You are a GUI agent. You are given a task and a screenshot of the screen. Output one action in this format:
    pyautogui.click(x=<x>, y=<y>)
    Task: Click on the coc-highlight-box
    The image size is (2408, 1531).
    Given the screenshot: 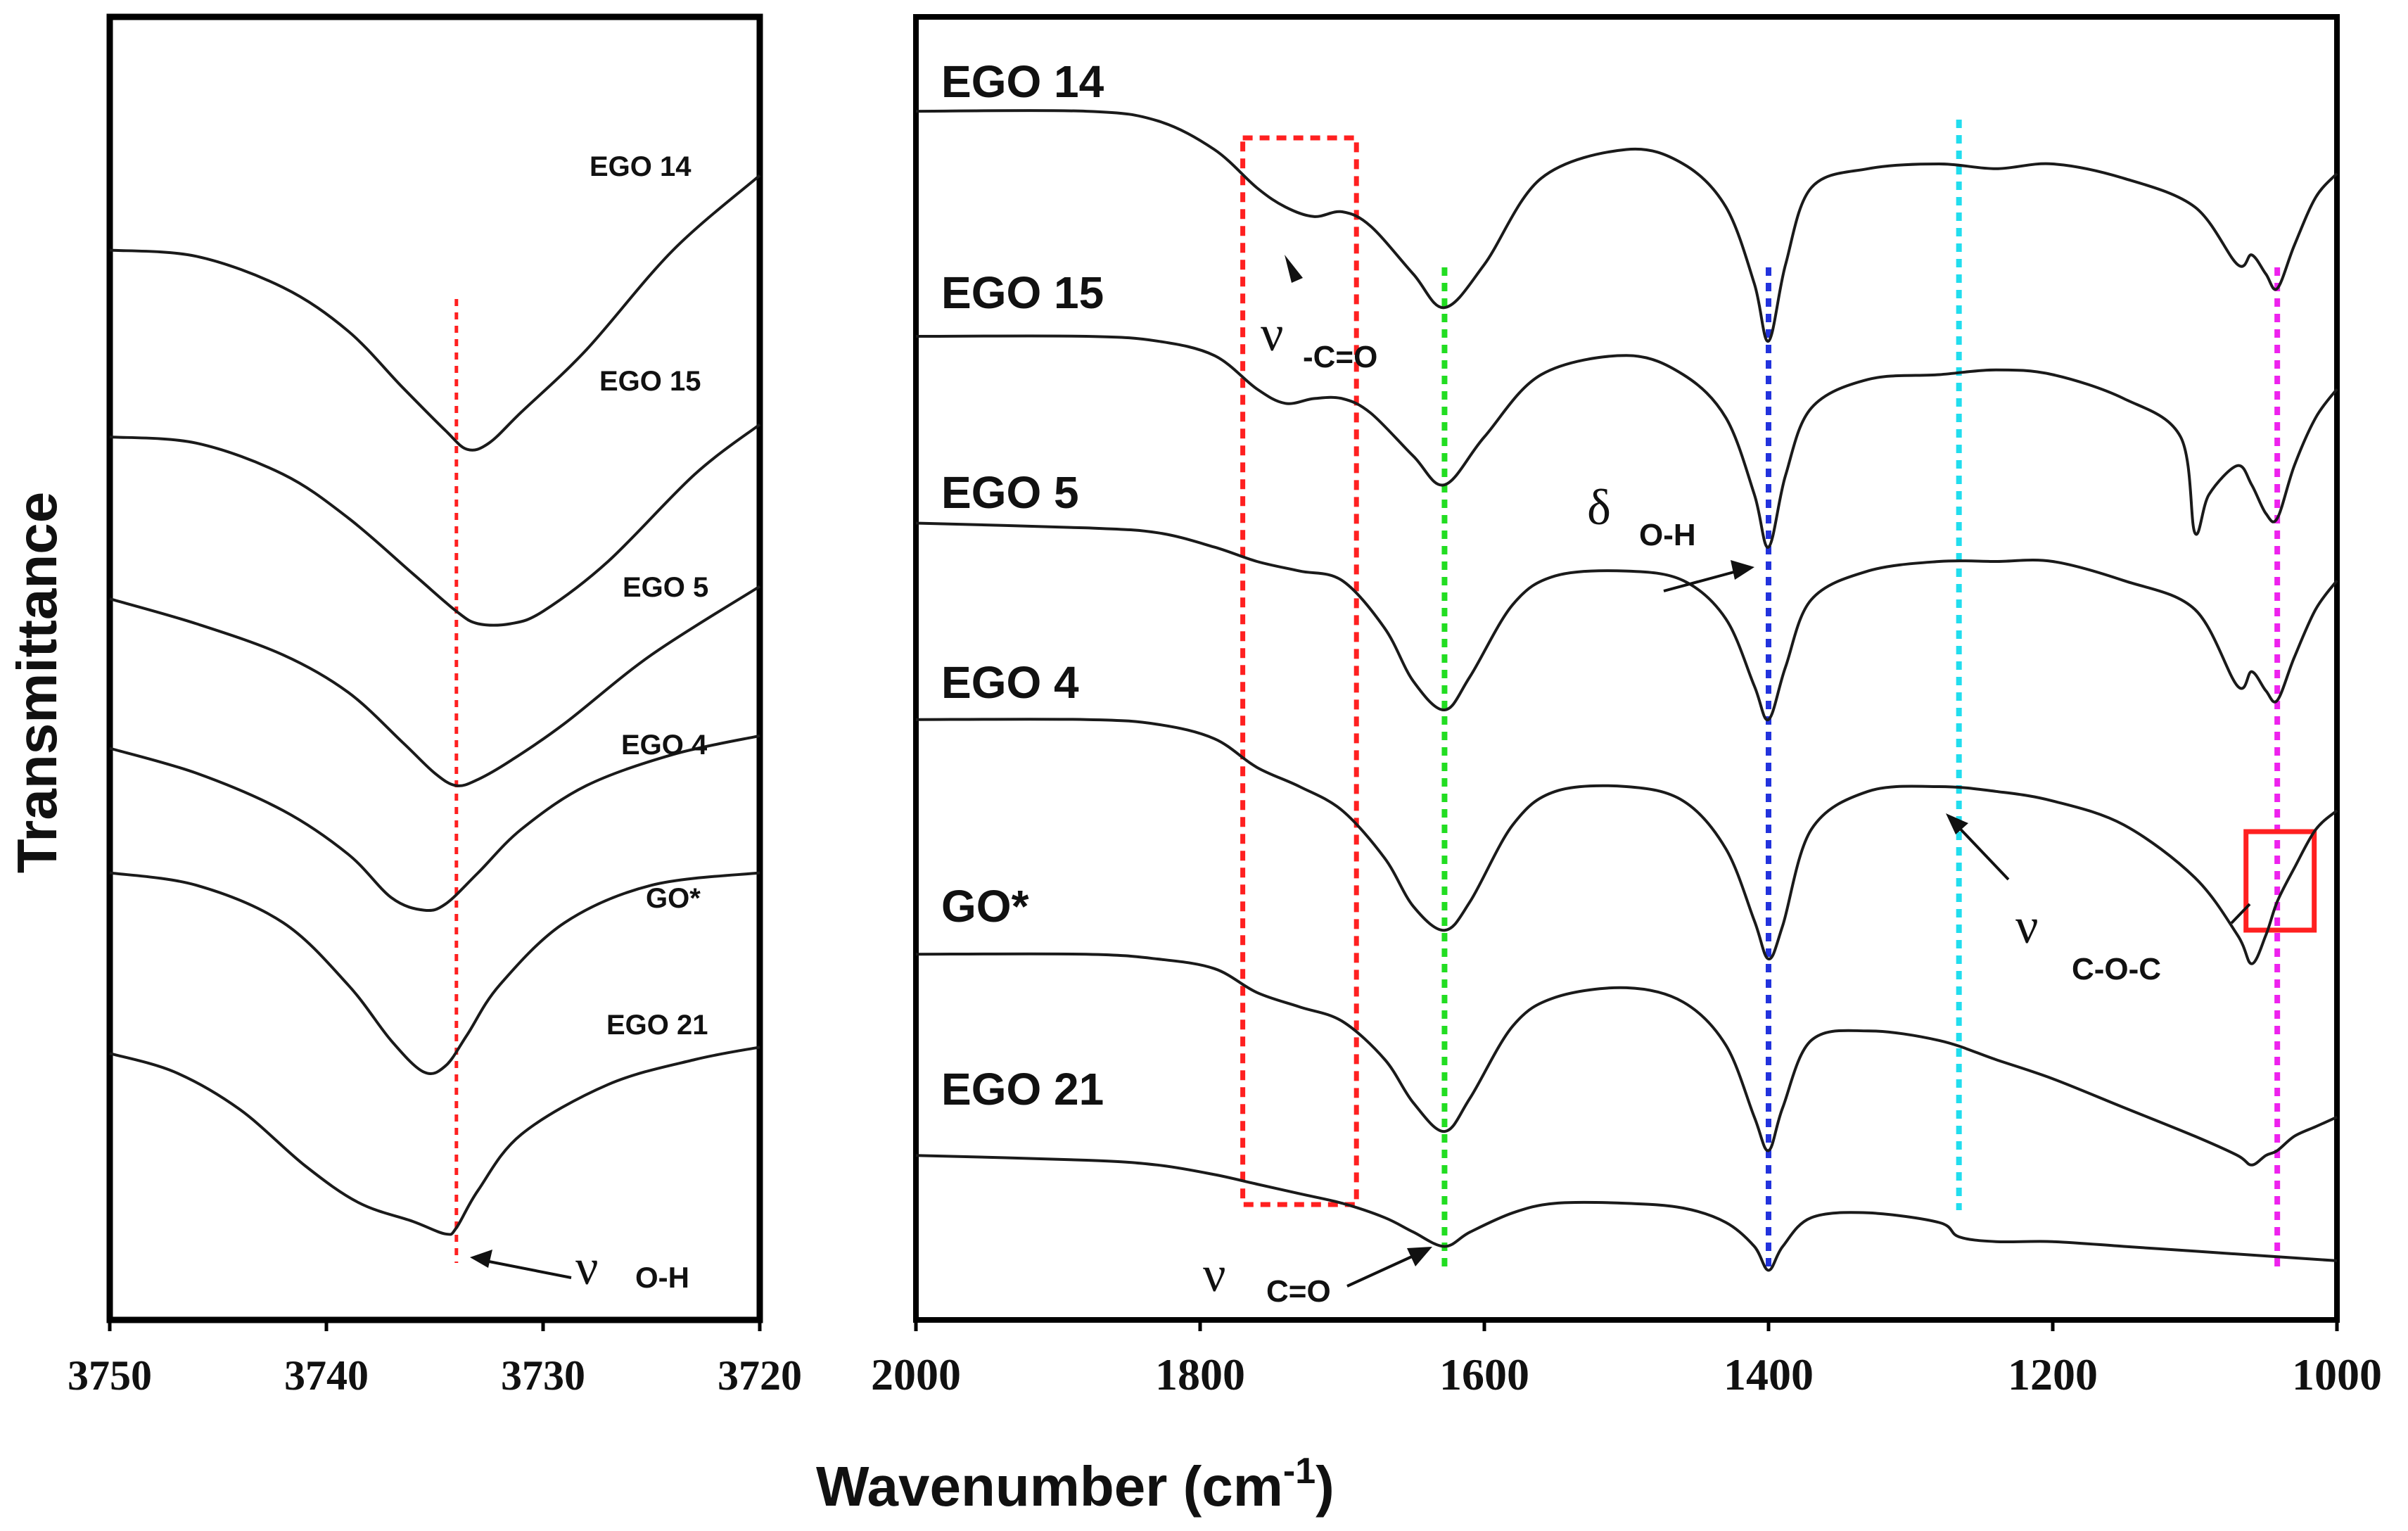 What is the action you would take?
    pyautogui.click(x=2280, y=881)
    